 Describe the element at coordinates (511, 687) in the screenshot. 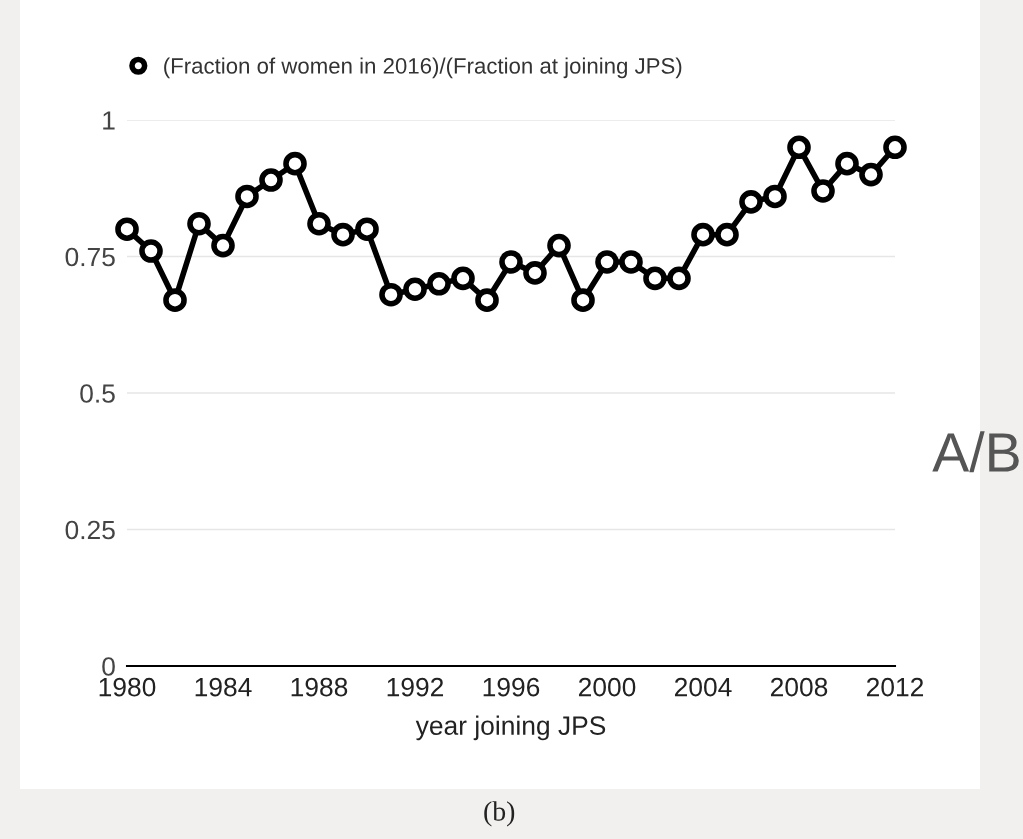

I see `x-tick-label: 1996` at that location.